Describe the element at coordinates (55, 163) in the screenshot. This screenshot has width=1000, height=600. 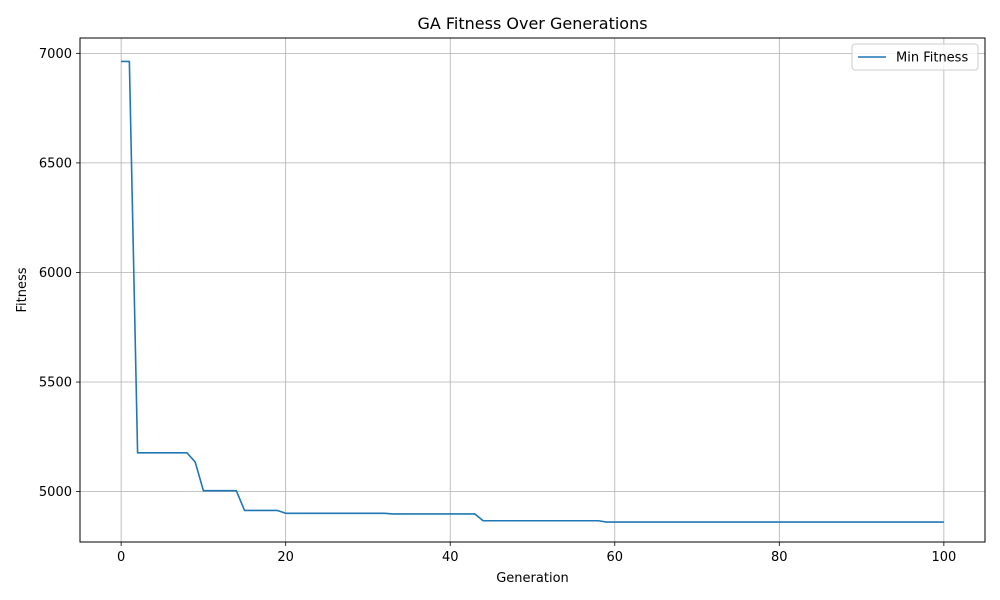
I see `y-tick-label: 6500` at that location.